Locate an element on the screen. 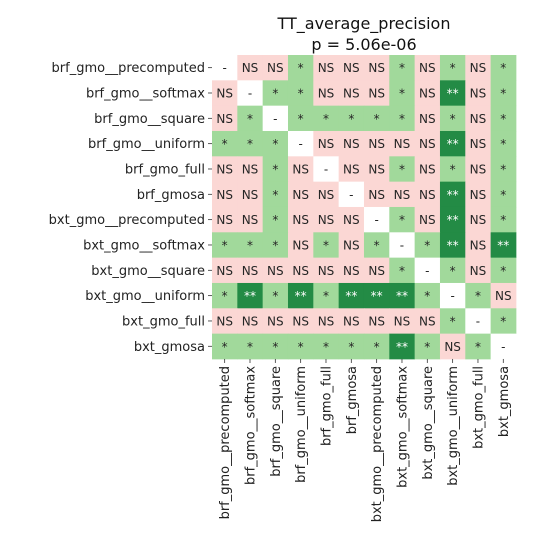 This screenshot has height=551, width=551. column-tick-label: brf_gmo_full is located at coordinates (326, 406).